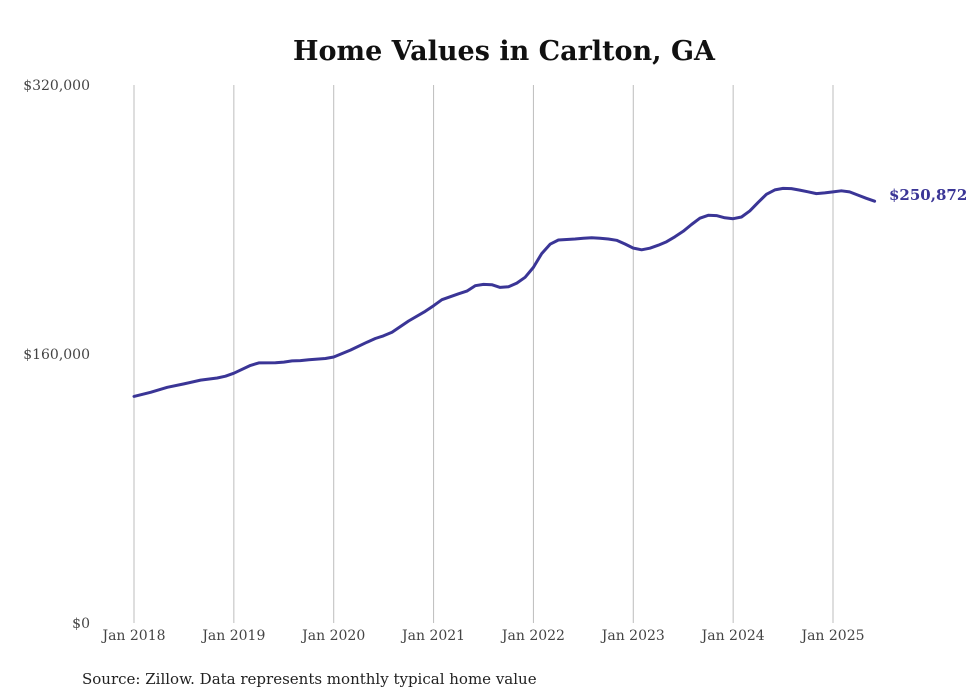 The width and height of the screenshot is (980, 699). Describe the element at coordinates (532, 636) in the screenshot. I see `x-tick-label: Jan 2022` at that location.